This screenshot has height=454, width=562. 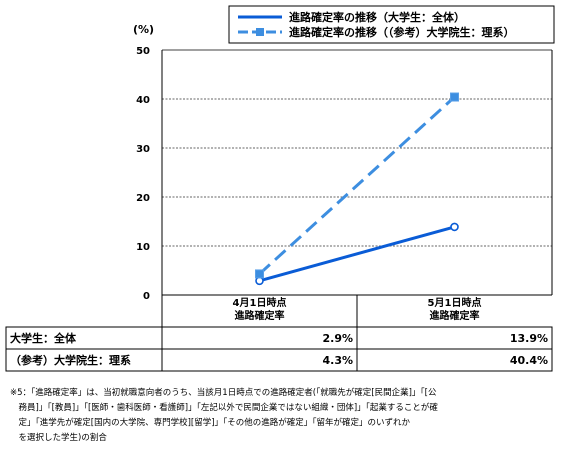 I want to click on y-tick-label: 30, so click(x=143, y=149).